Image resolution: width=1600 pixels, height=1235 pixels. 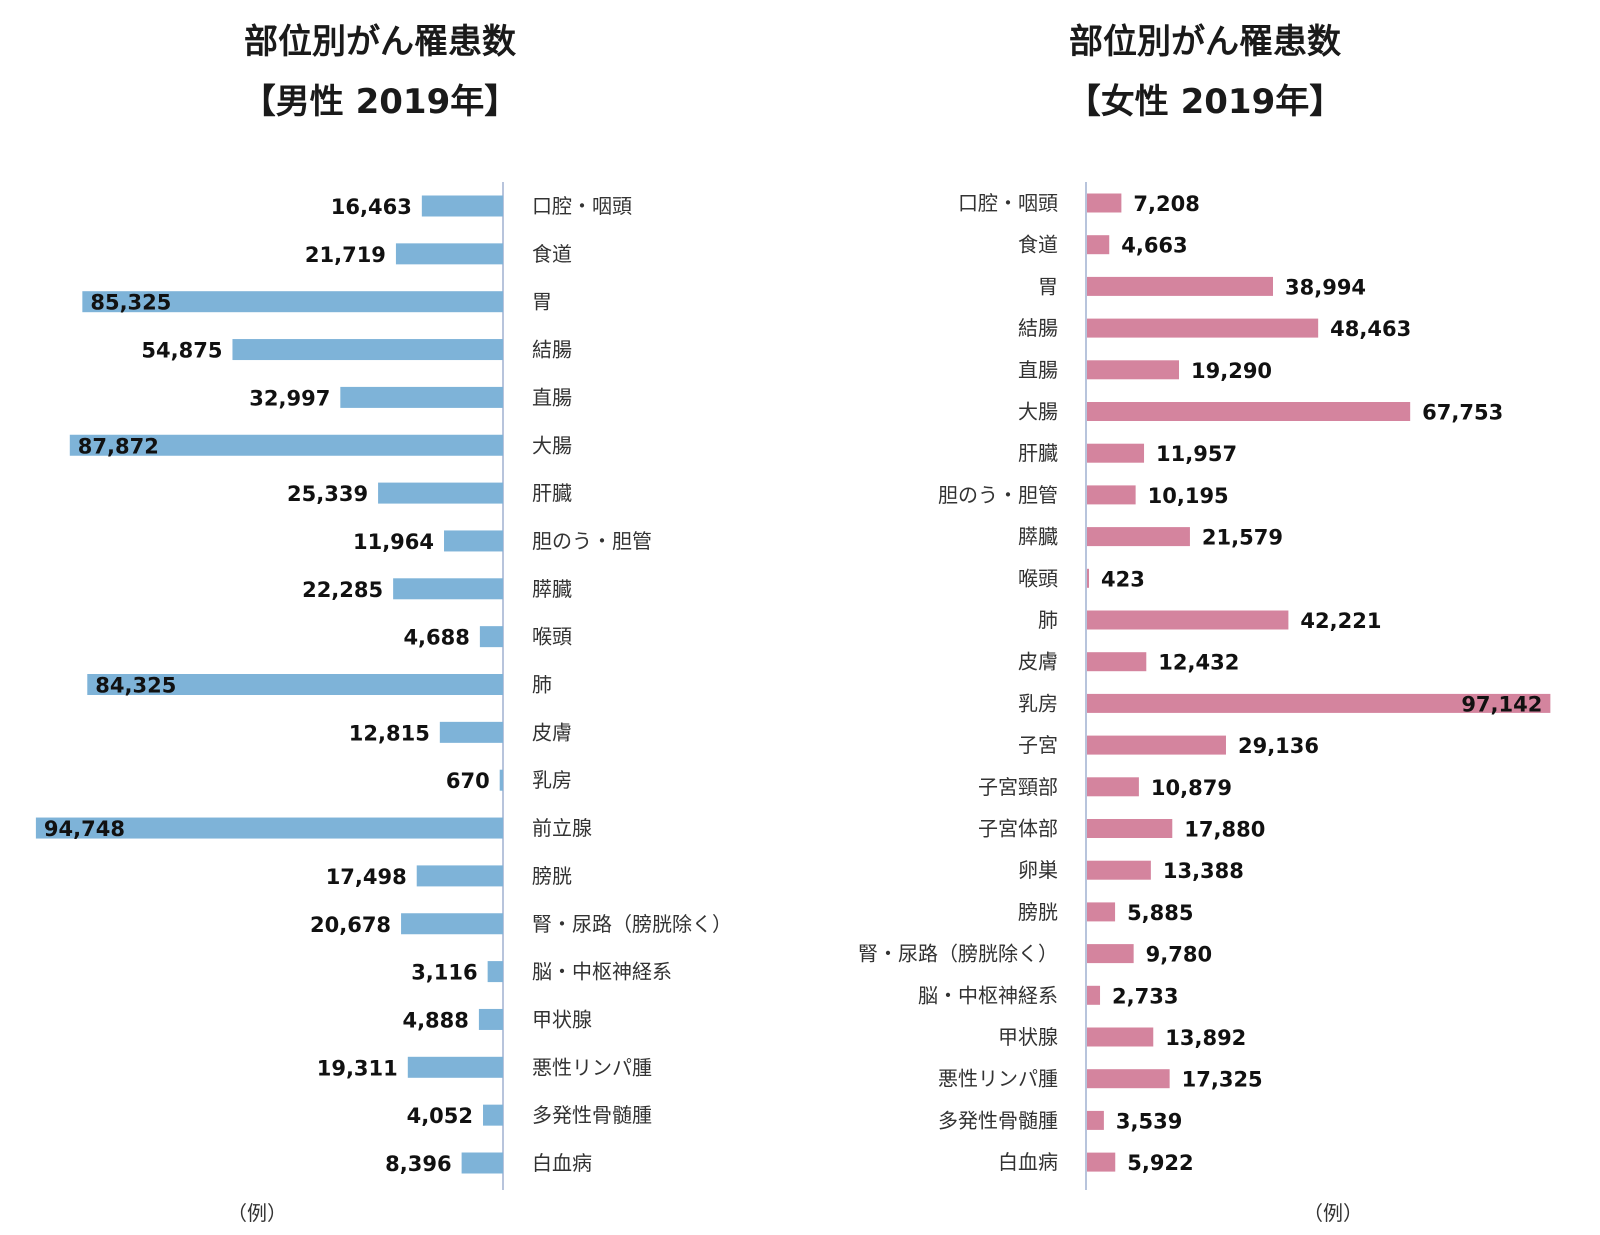 What do you see at coordinates (632, 924) in the screenshot?
I see `male-category-label: 腎・尿路（膀胱除く）` at bounding box center [632, 924].